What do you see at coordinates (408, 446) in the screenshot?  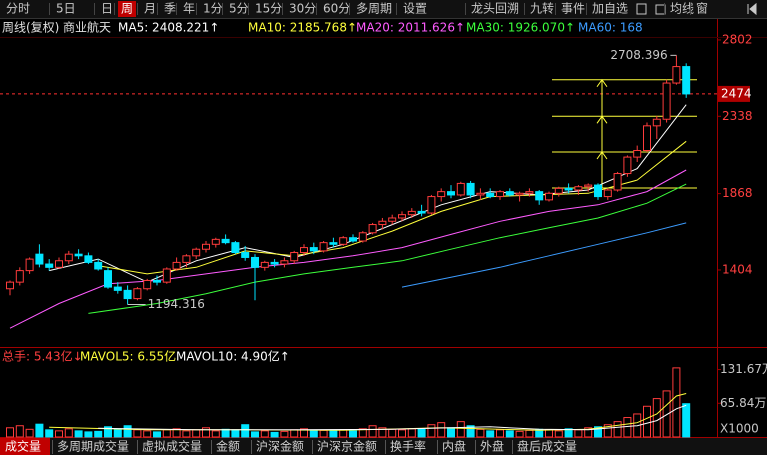 I see `tab: 换手率` at bounding box center [408, 446].